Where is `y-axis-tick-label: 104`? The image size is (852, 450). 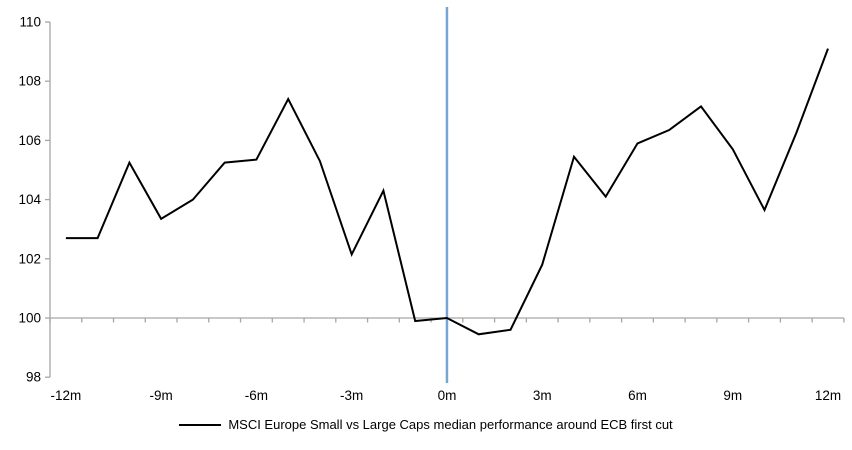 y-axis-tick-label: 104 is located at coordinates (29, 199).